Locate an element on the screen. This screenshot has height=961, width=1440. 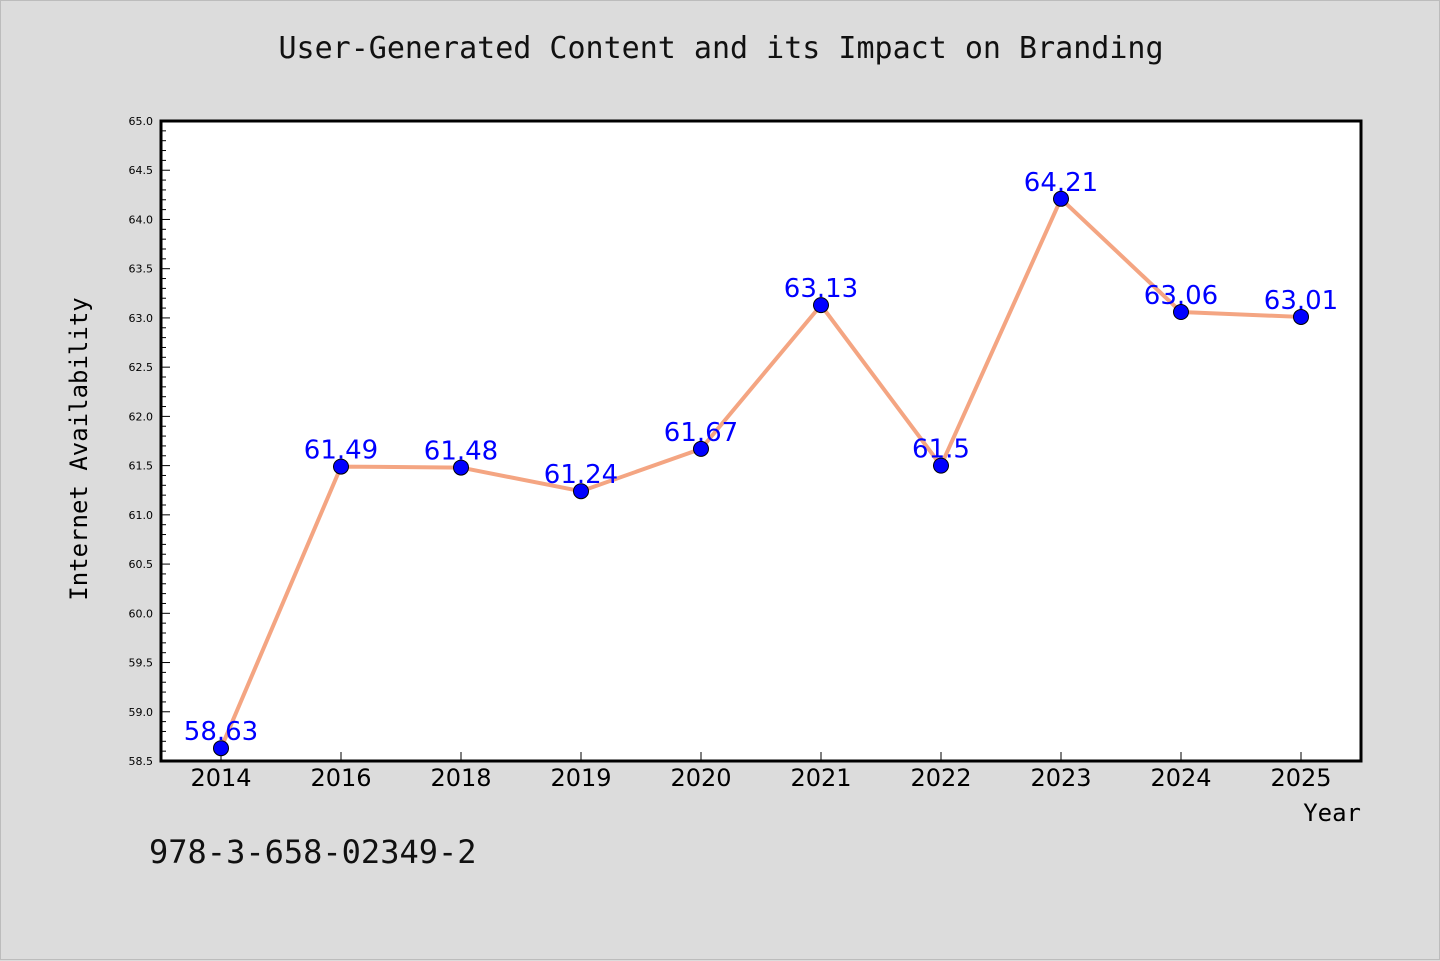
y-tick-label: 63.5 is located at coordinates (141, 269).